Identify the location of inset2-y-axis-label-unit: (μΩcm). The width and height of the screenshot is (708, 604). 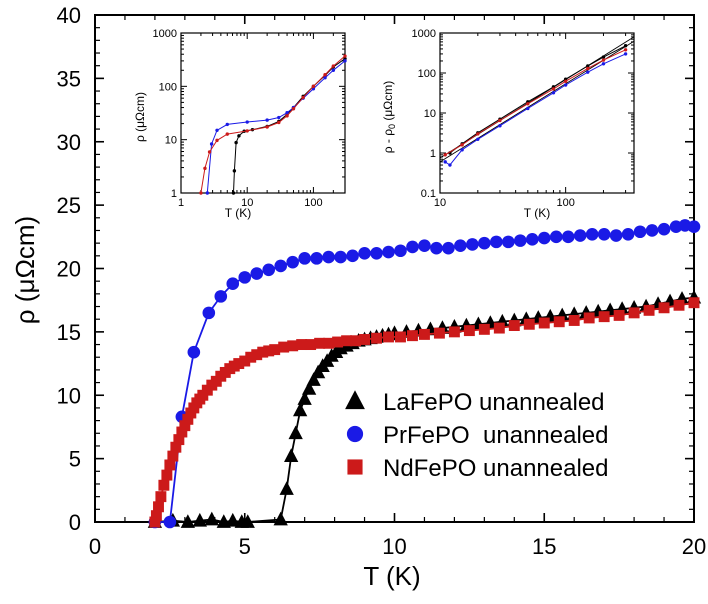
(388, 102).